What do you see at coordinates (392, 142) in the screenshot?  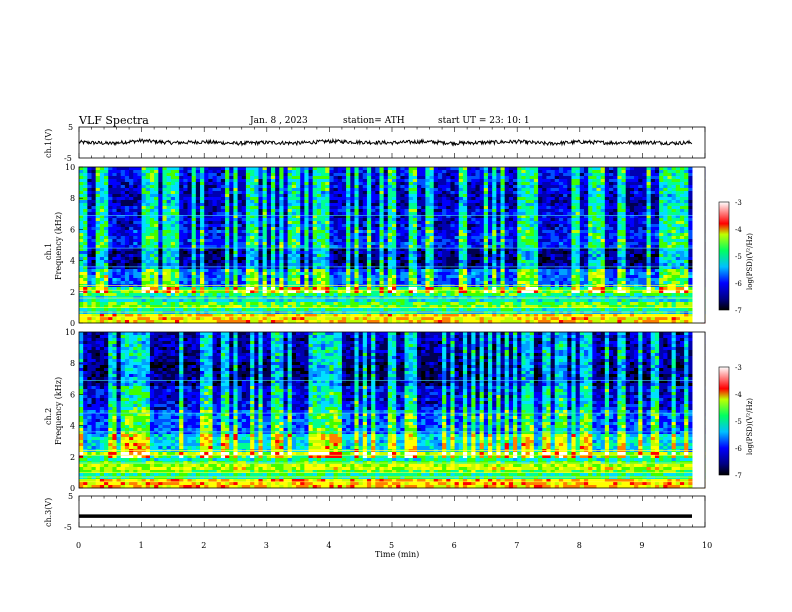 I see `ch1-ticks` at bounding box center [392, 142].